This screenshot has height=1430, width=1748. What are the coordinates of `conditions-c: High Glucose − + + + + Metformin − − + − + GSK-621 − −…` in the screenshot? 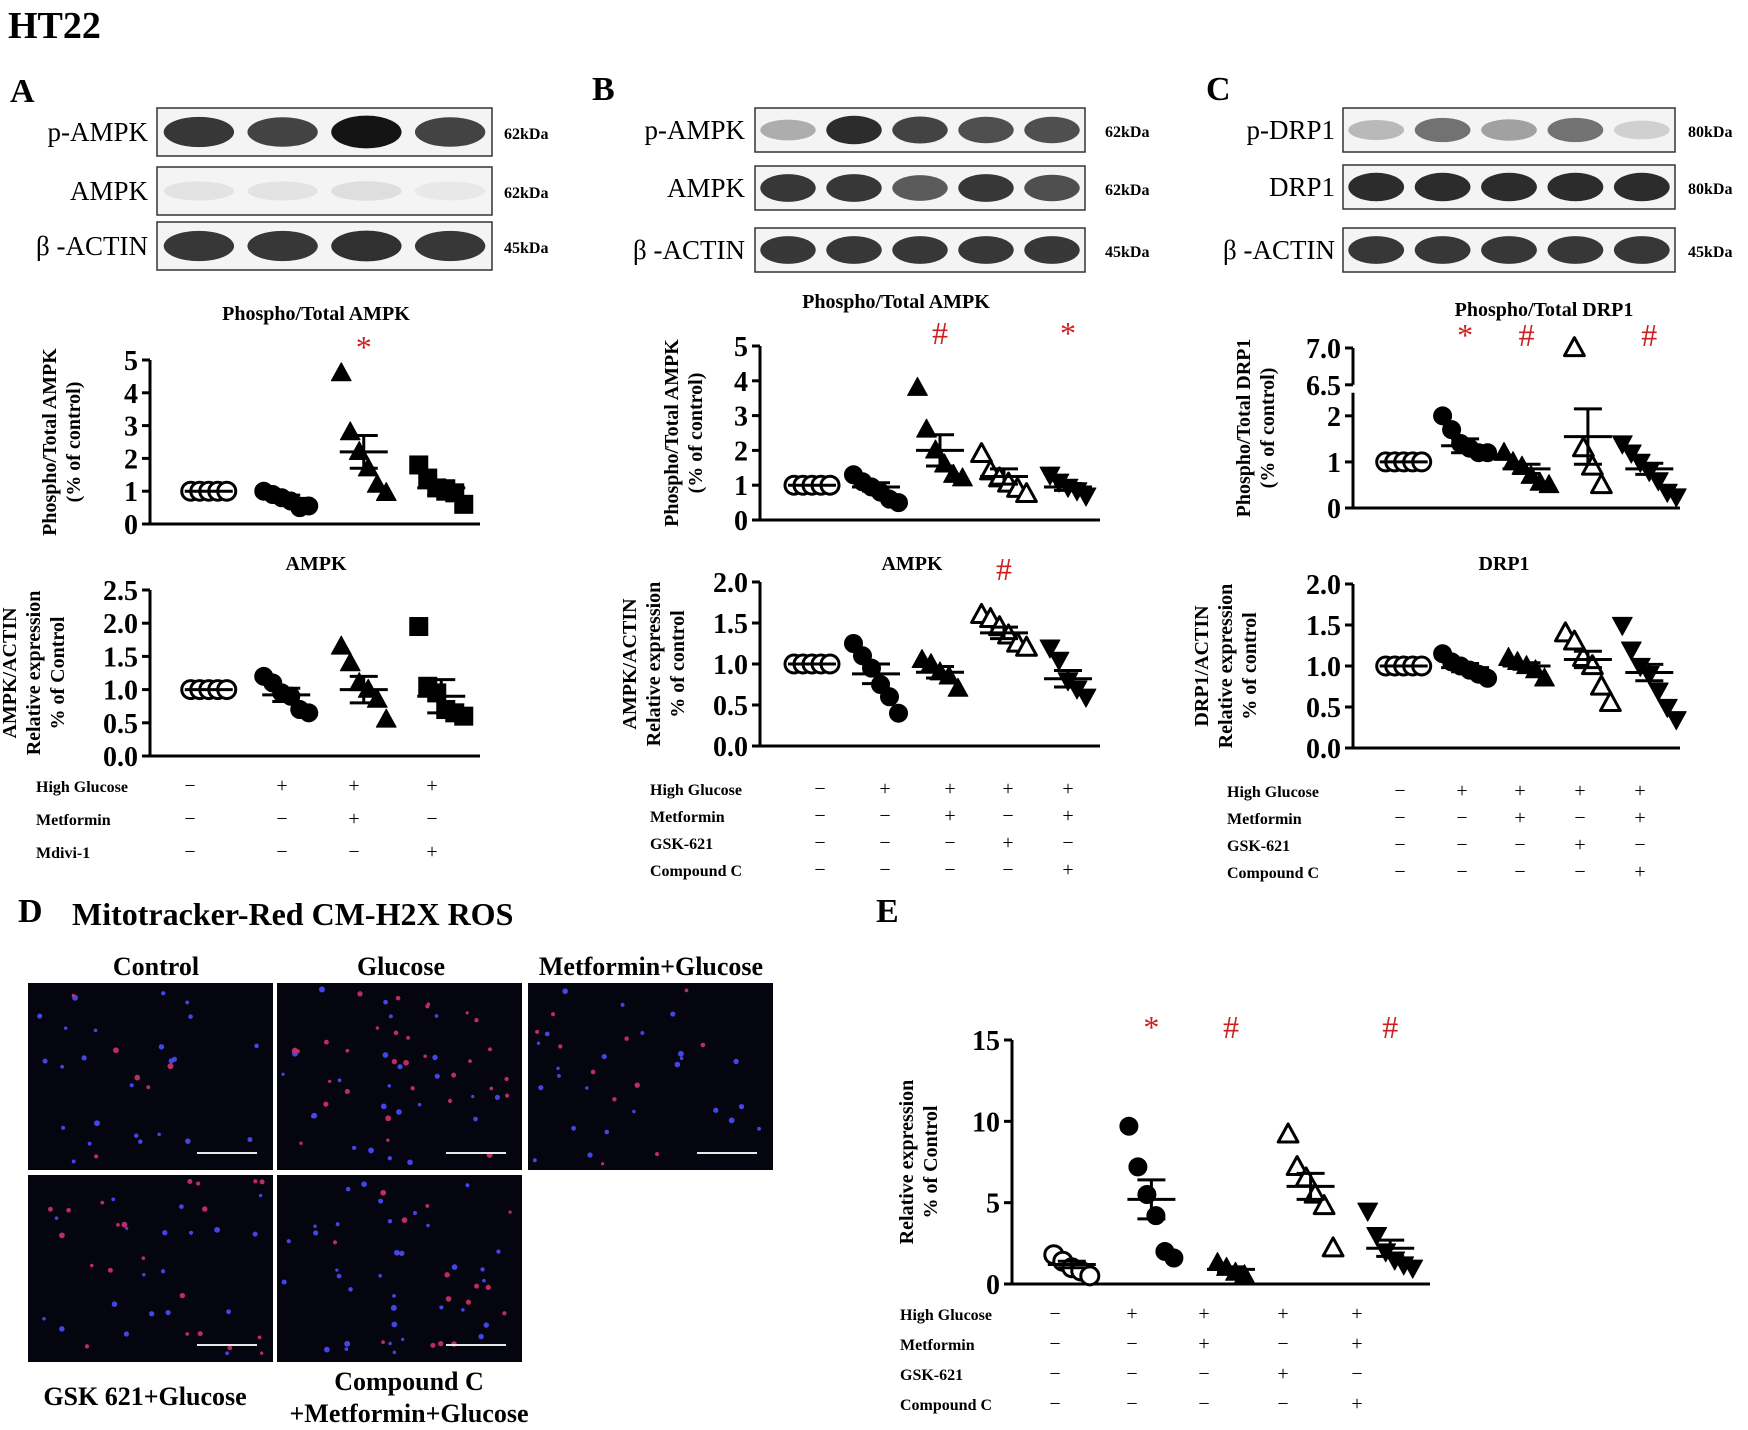 It's located at (1436, 831).